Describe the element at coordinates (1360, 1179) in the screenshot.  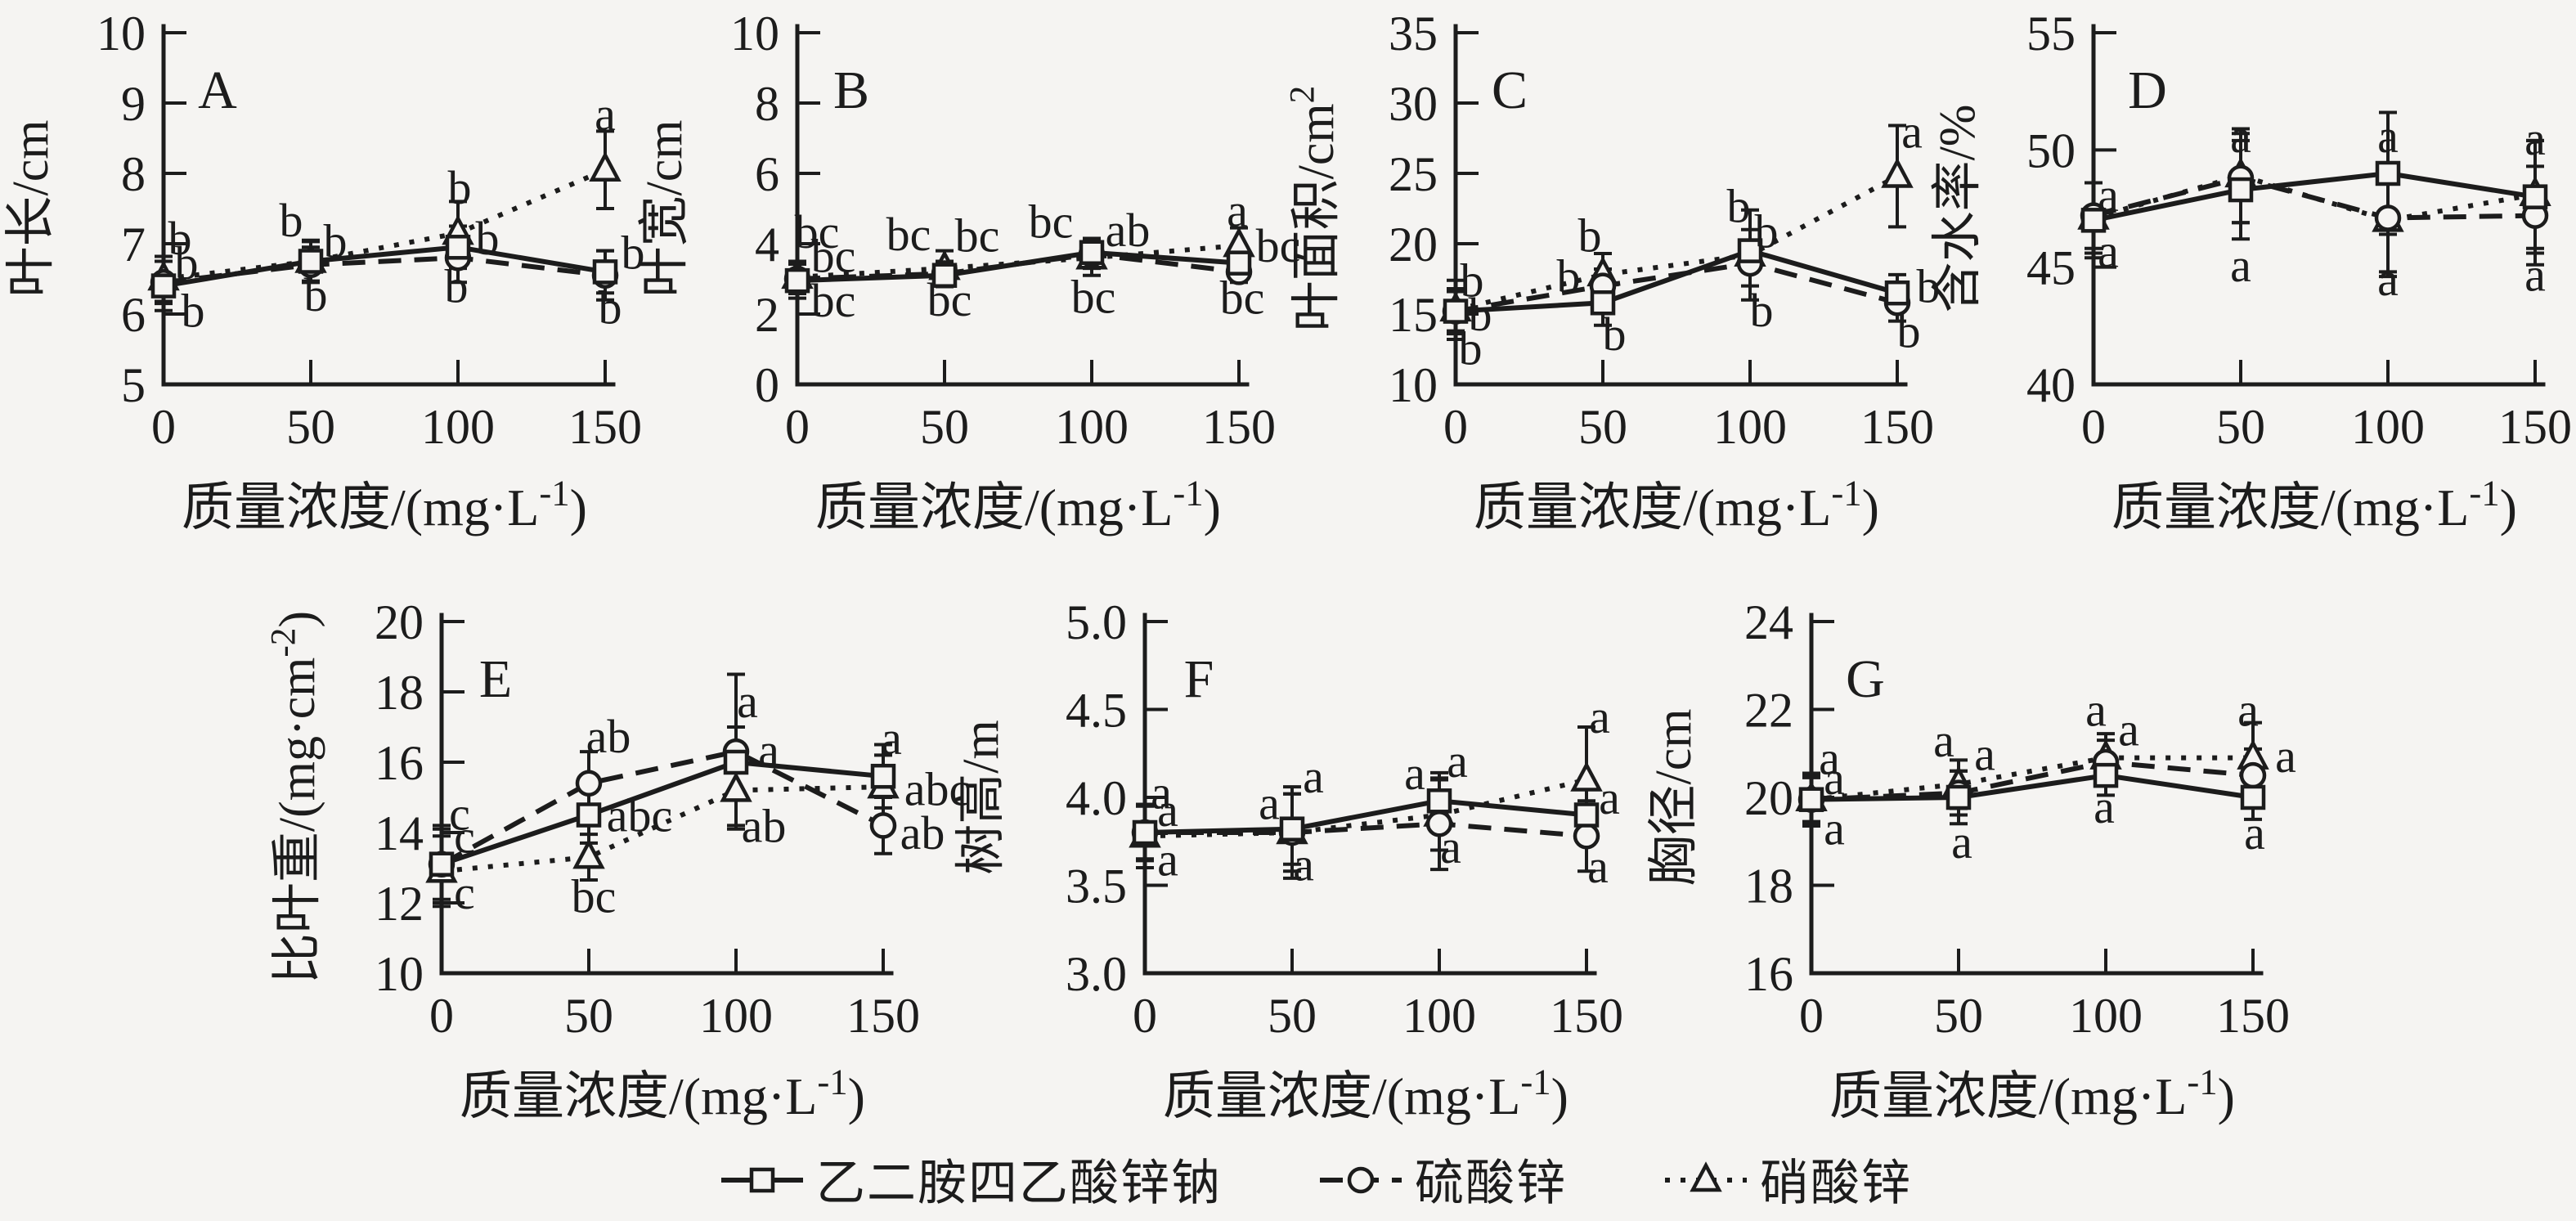
I see `circle-dashed-line-icon` at that location.